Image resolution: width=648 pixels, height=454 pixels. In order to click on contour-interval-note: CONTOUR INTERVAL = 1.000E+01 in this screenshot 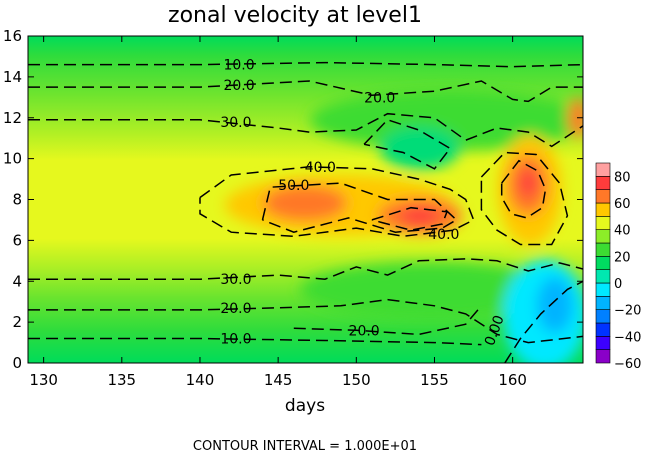, I will do `click(305, 446)`.